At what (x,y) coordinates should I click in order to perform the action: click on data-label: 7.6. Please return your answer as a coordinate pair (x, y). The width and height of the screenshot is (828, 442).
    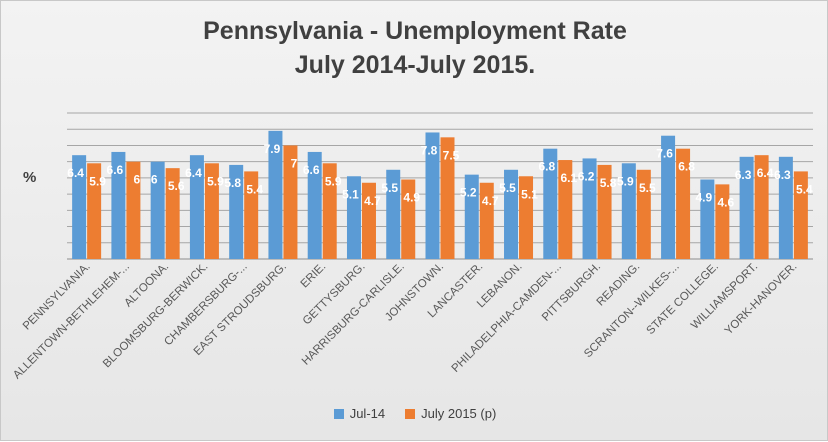
    Looking at the image, I should click on (664, 154).